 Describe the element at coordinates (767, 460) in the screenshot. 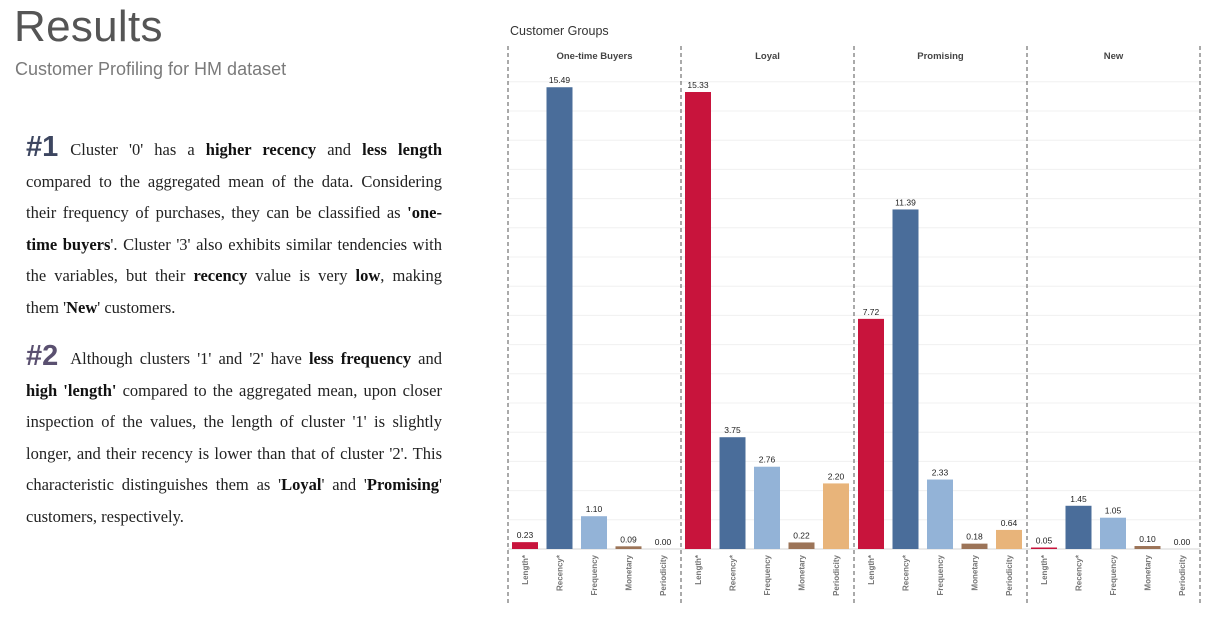

I see `data-label: 2.76` at that location.